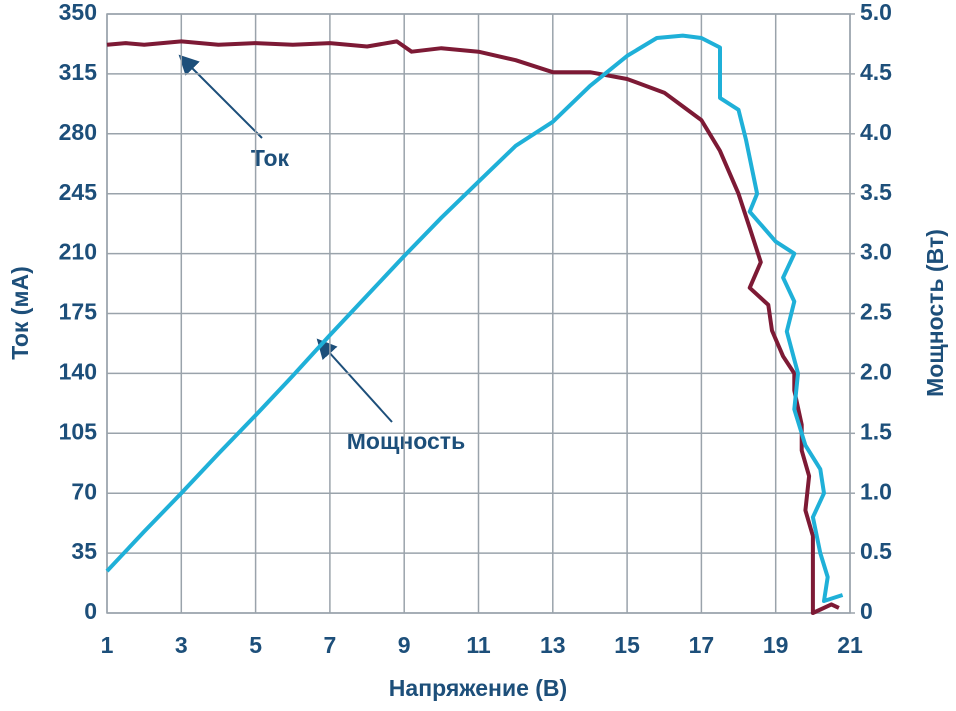  I want to click on x-tick-label: 5, so click(255, 645).